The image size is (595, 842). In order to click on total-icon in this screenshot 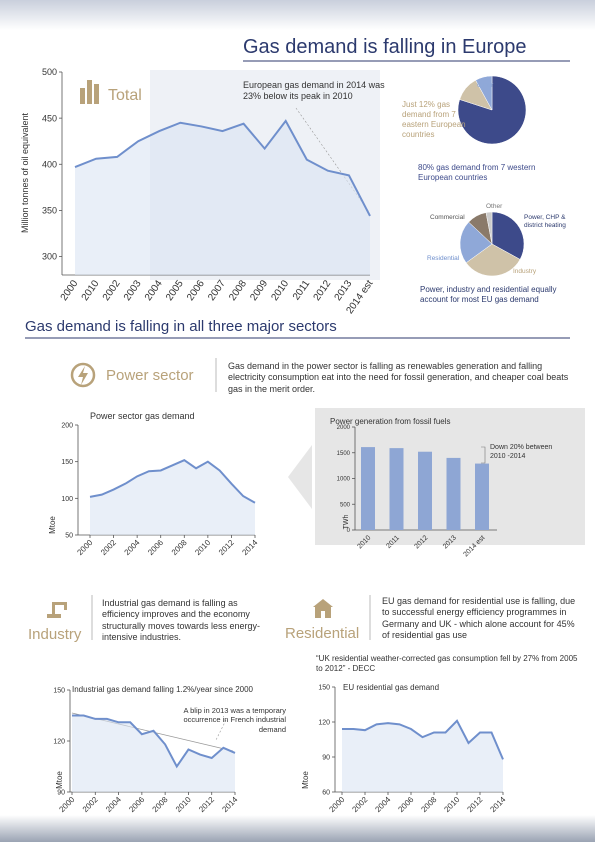, I will do `click(89, 92)`.